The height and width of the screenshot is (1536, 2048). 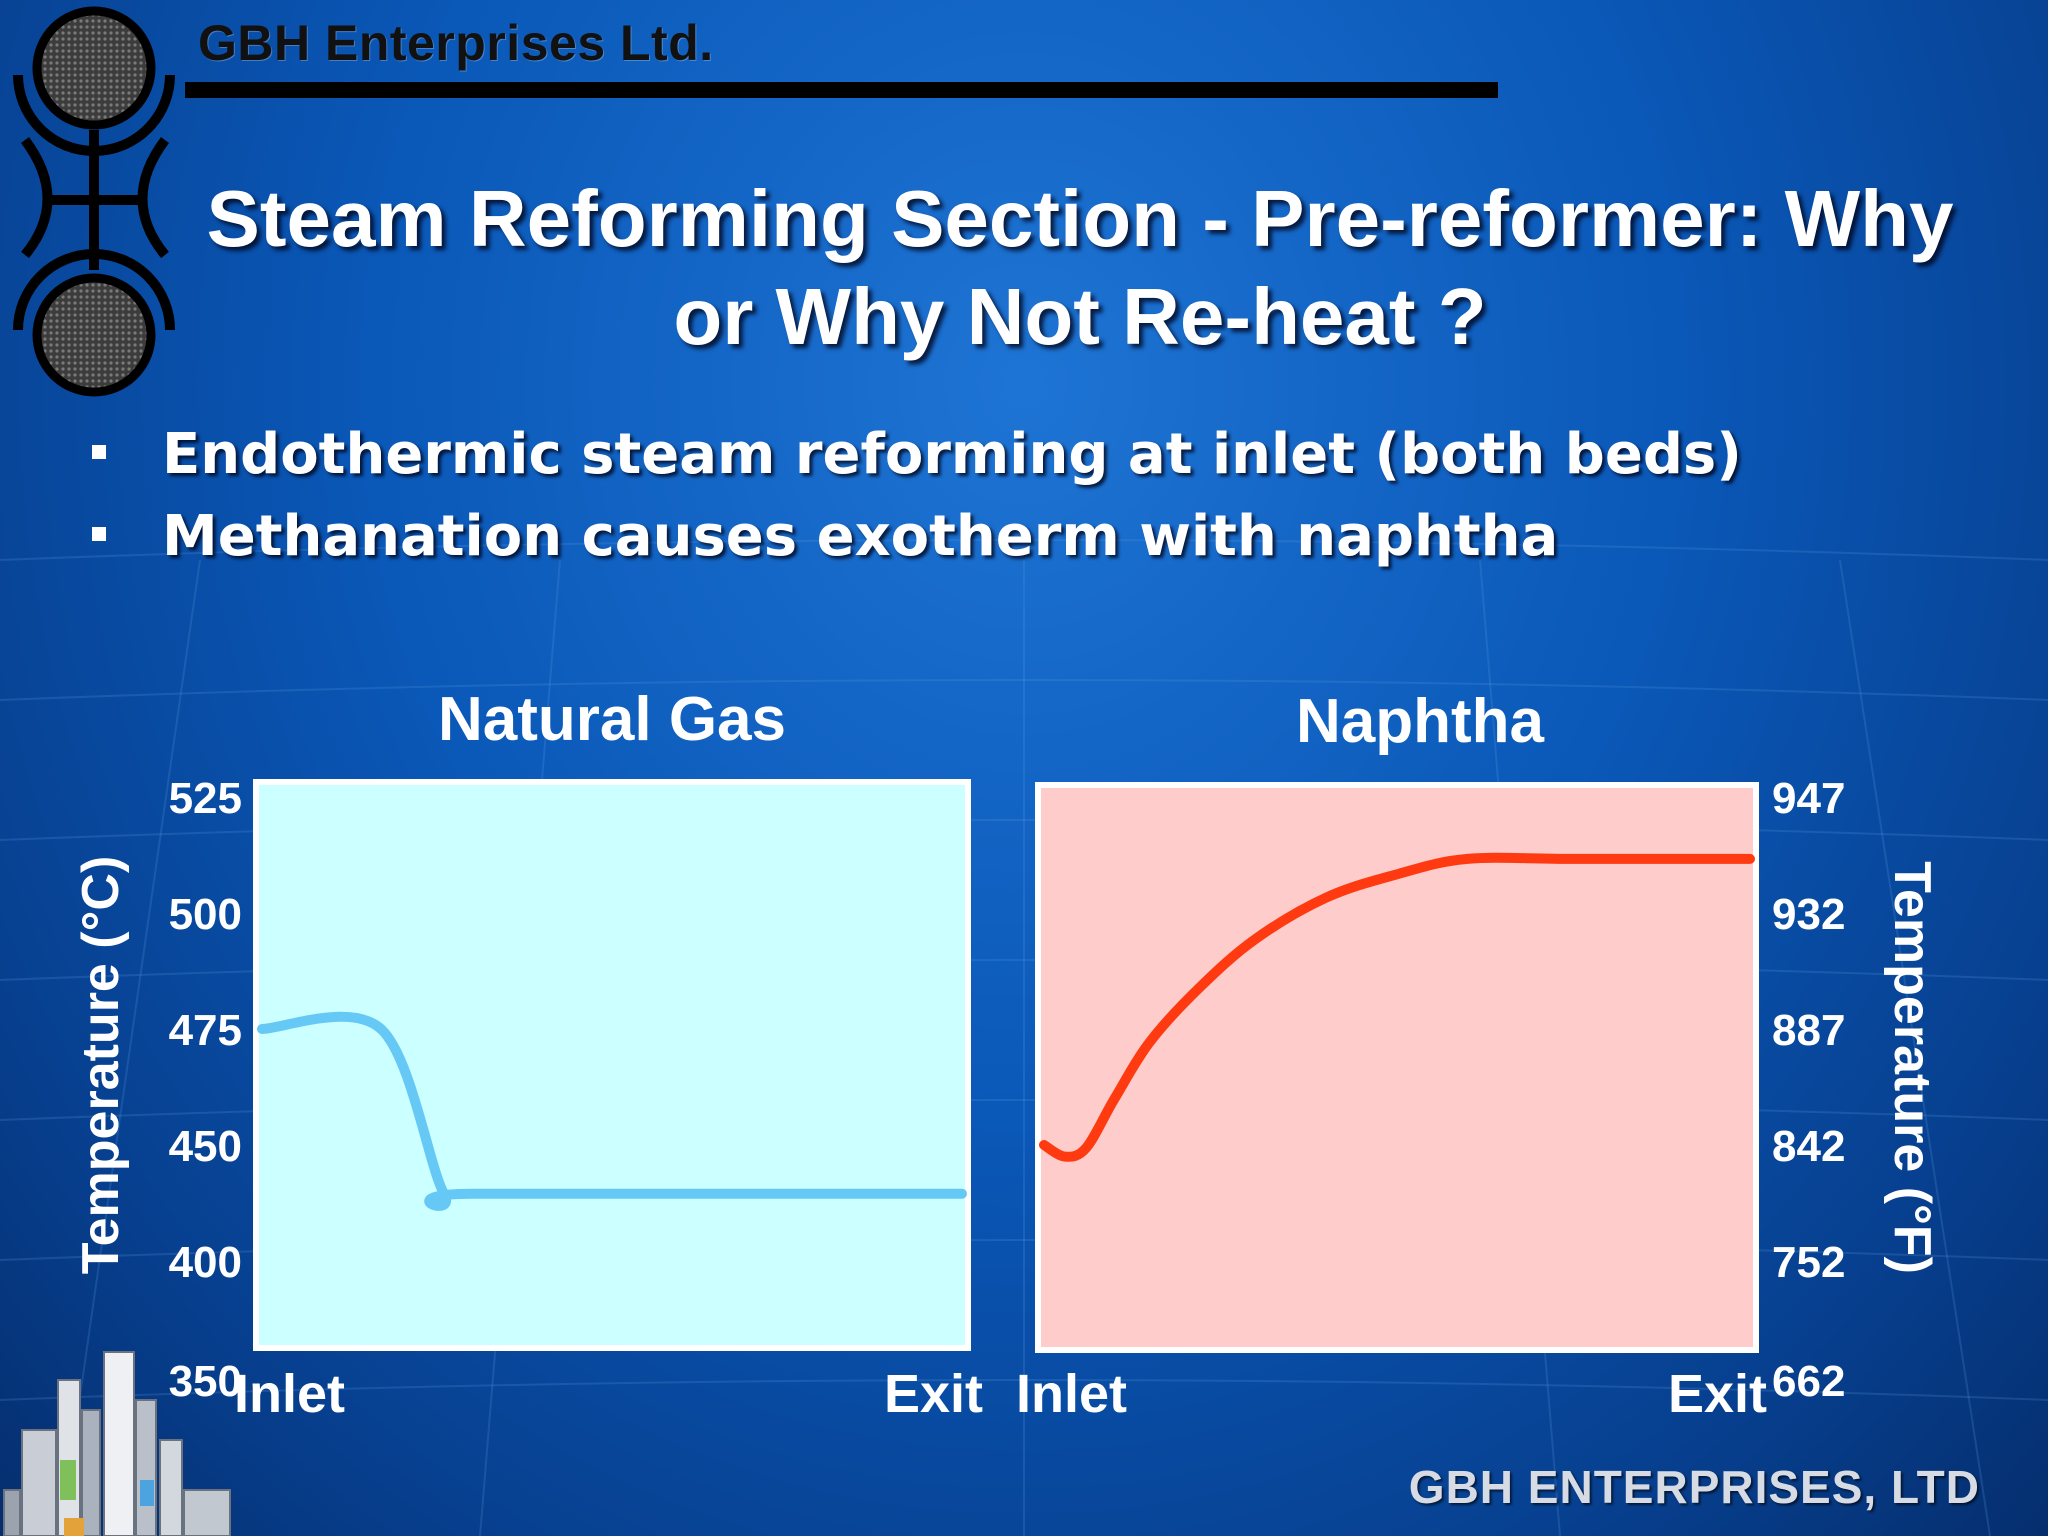 What do you see at coordinates (101, 1065) in the screenshot?
I see `y-axis-label: Temperature (°C)` at bounding box center [101, 1065].